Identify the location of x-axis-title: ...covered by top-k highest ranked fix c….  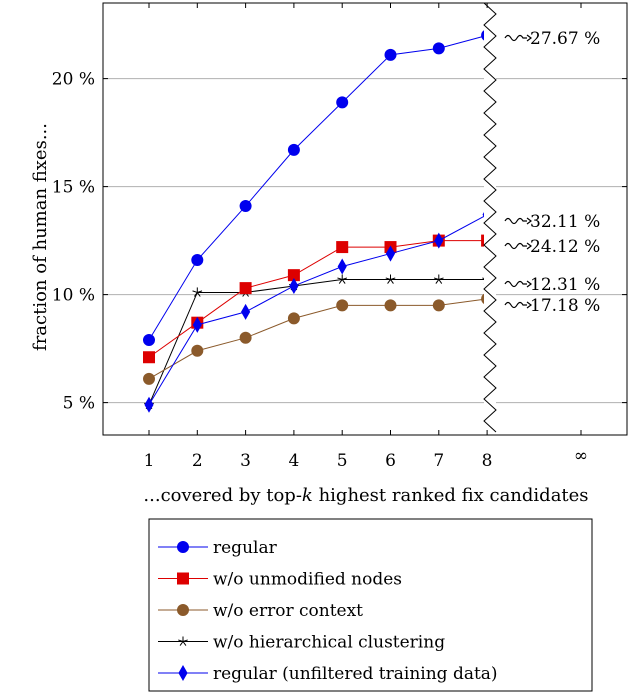
(365, 495).